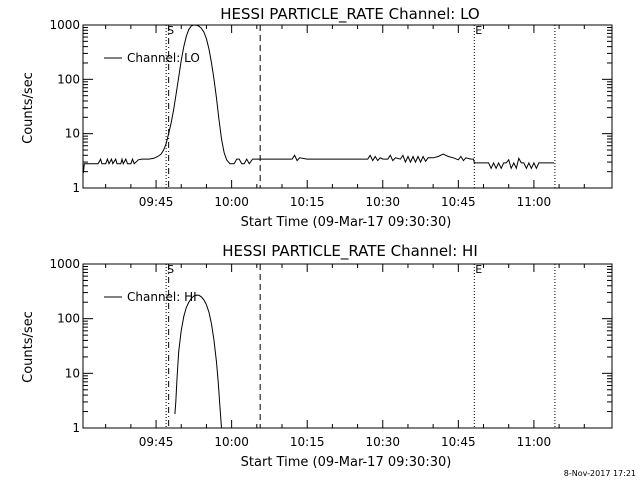 The height and width of the screenshot is (480, 640). What do you see at coordinates (162, 297) in the screenshot?
I see `legend-label: Channel: HI` at bounding box center [162, 297].